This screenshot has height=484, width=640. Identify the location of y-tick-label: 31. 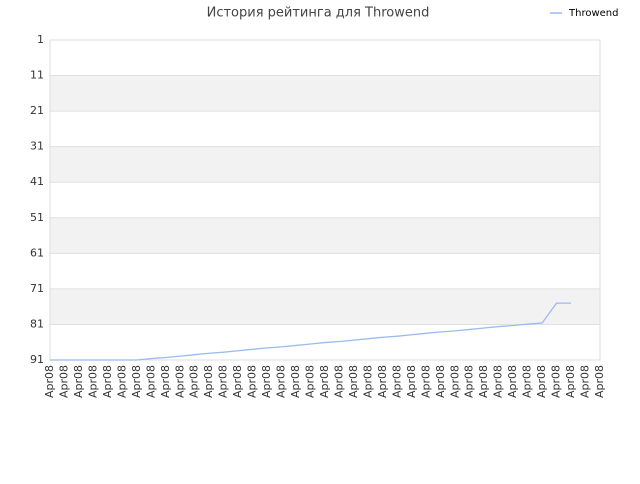
(37, 146).